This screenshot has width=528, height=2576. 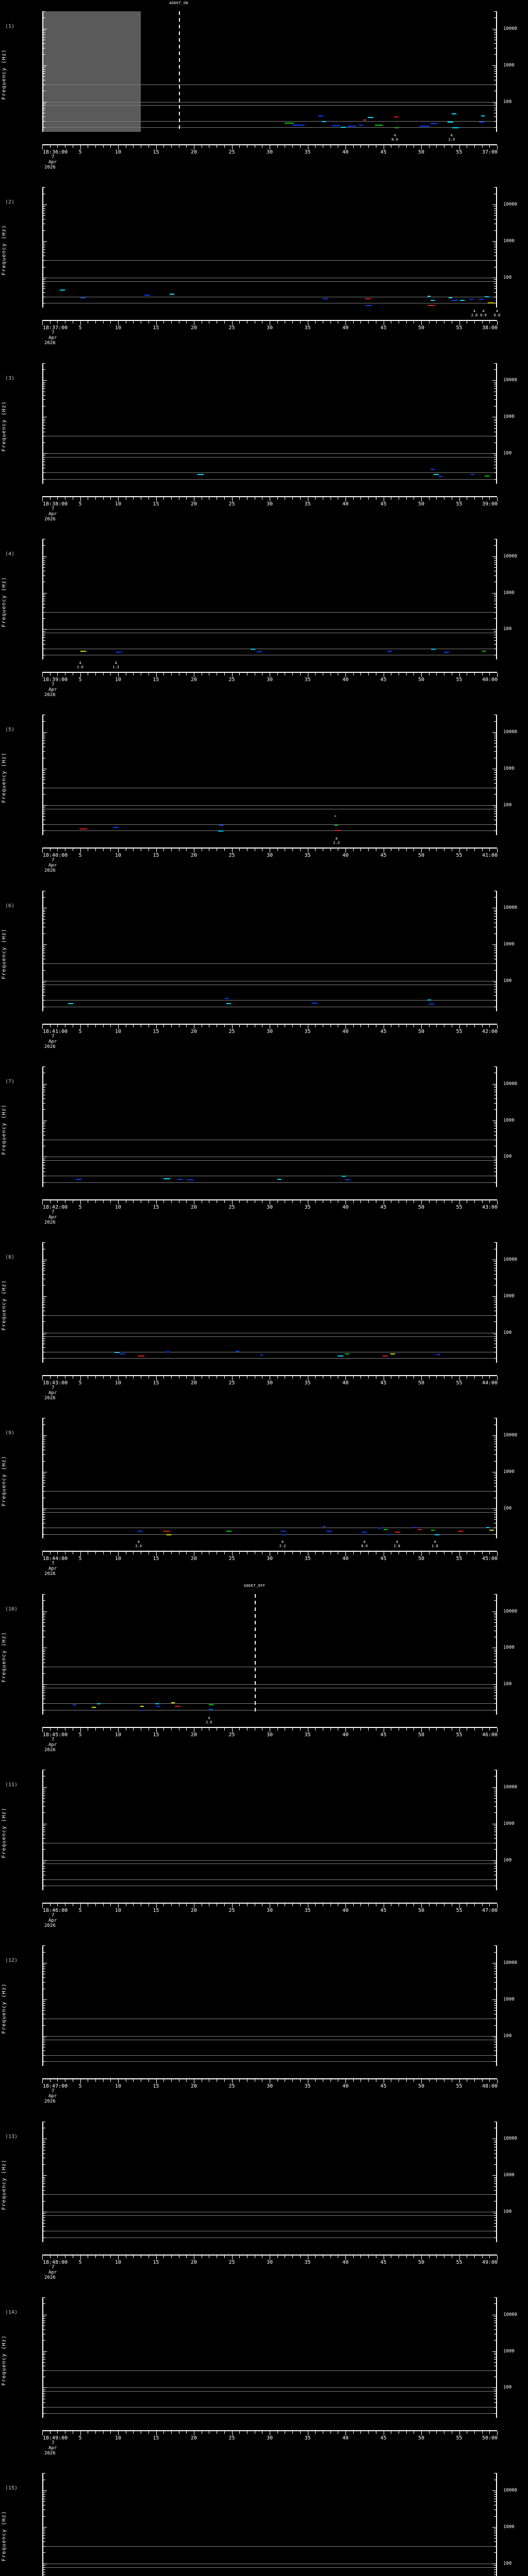 What do you see at coordinates (511, 2490) in the screenshot?
I see `y-tick-label-right: 10000` at bounding box center [511, 2490].